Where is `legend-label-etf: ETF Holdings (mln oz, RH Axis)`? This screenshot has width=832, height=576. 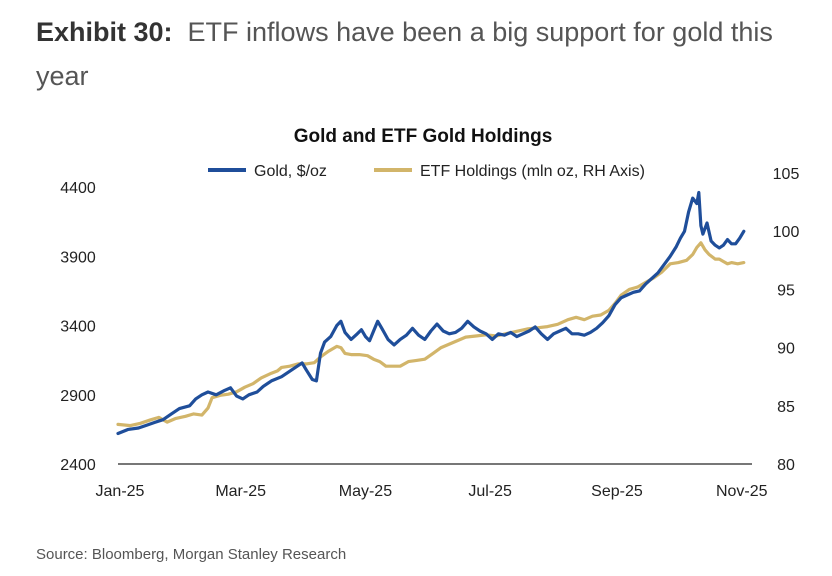 legend-label-etf: ETF Holdings (mln oz, RH Axis) is located at coordinates (532, 171).